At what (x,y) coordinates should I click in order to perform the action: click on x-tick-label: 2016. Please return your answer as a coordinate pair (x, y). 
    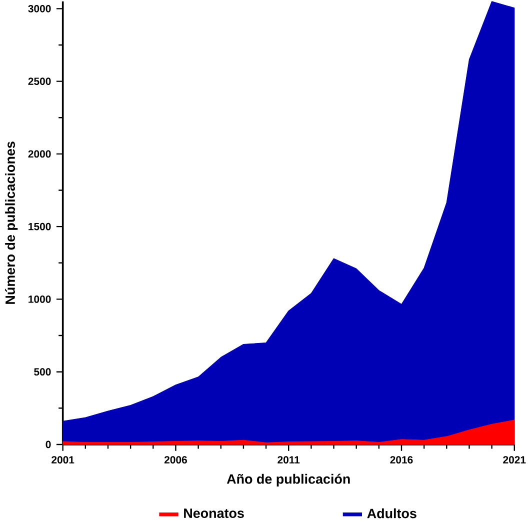
    Looking at the image, I should click on (401, 460).